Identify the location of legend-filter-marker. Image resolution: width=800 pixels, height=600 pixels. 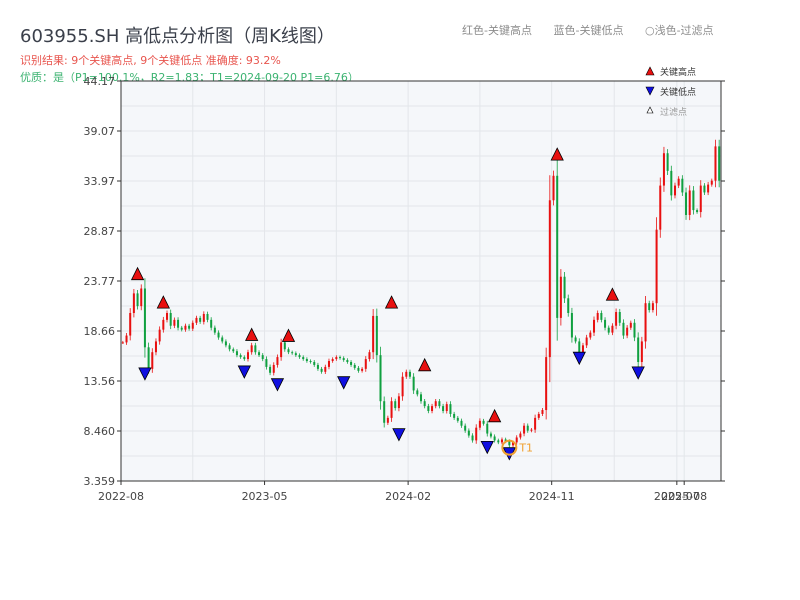
(650, 110).